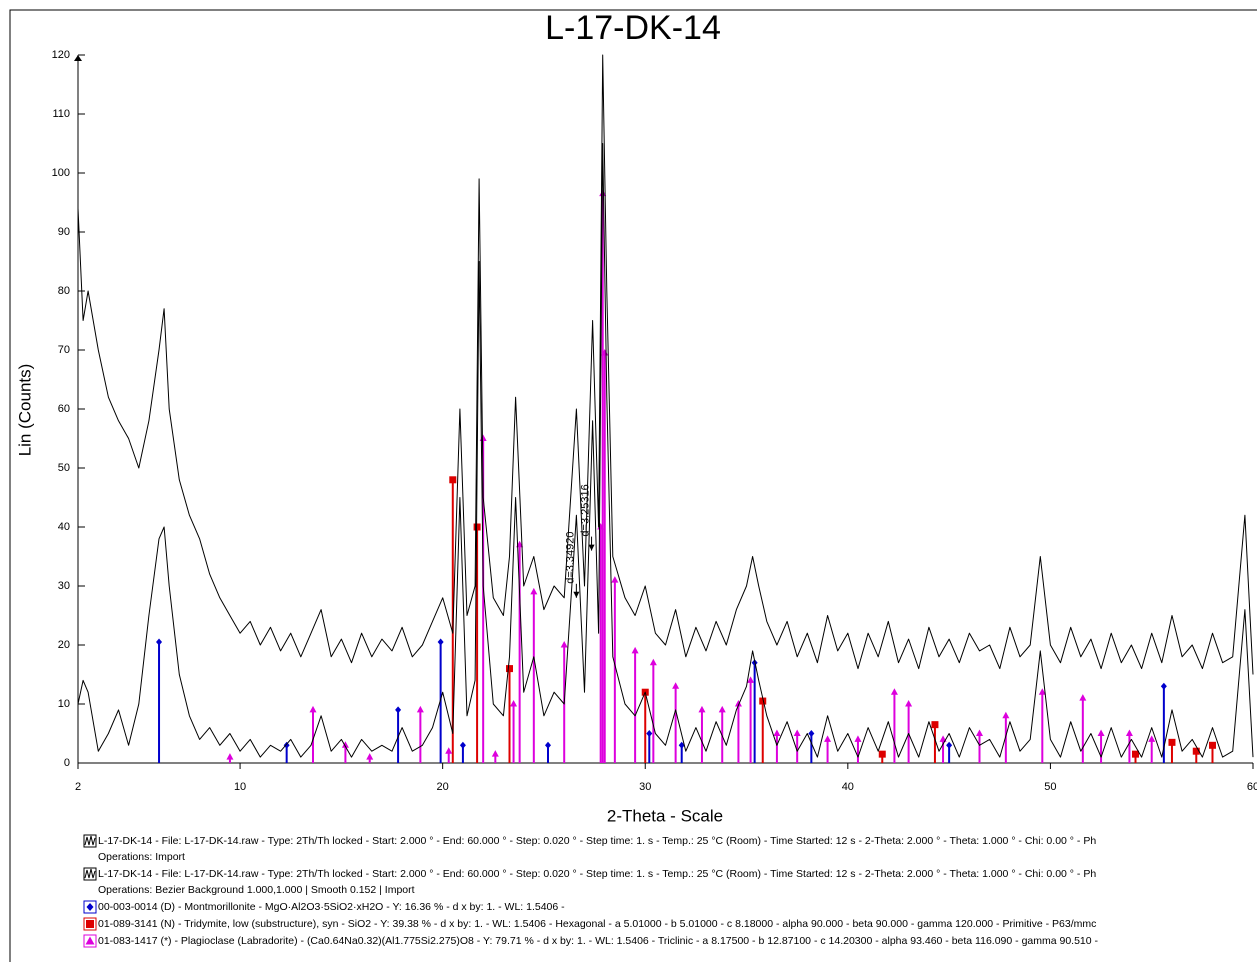 This screenshot has height=962, width=1257. I want to click on y-axis-label: Lin (Counts), so click(24, 410).